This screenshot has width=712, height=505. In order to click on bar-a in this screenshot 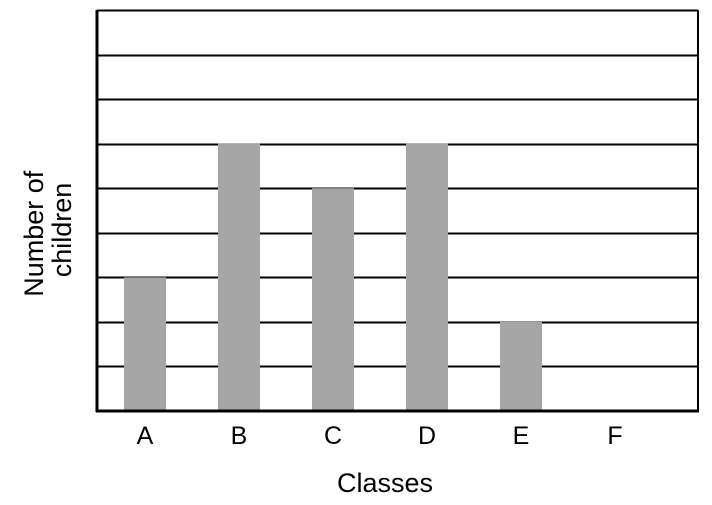, I will do `click(145, 344)`.